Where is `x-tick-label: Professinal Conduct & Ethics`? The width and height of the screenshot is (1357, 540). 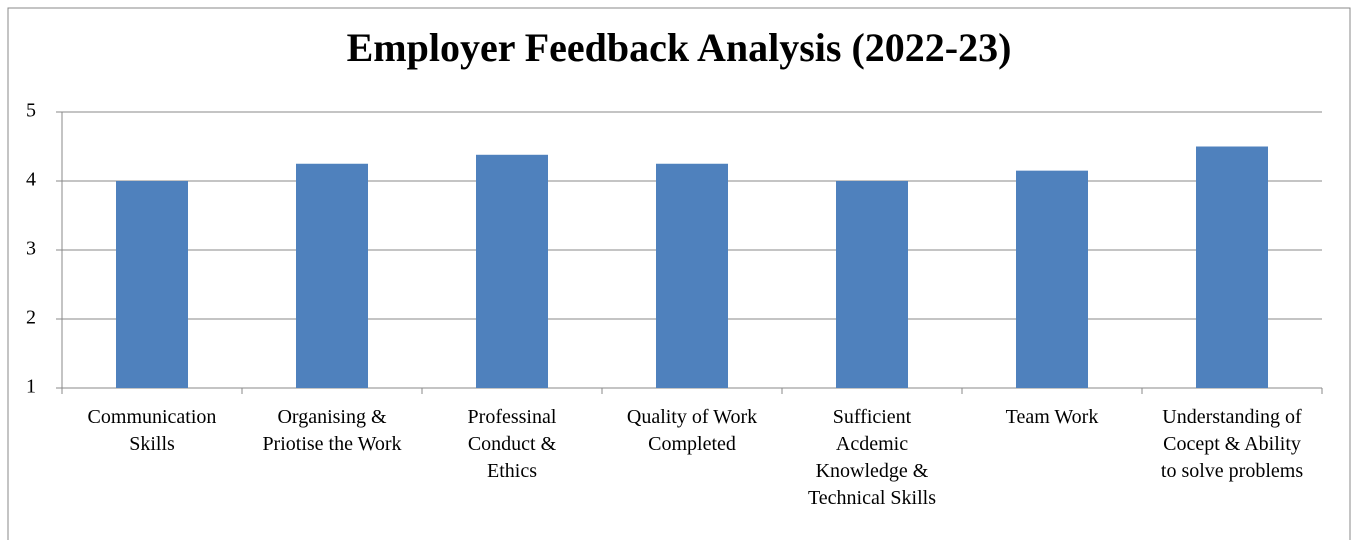
x-tick-label: Professinal Conduct & Ethics is located at coordinates (512, 444).